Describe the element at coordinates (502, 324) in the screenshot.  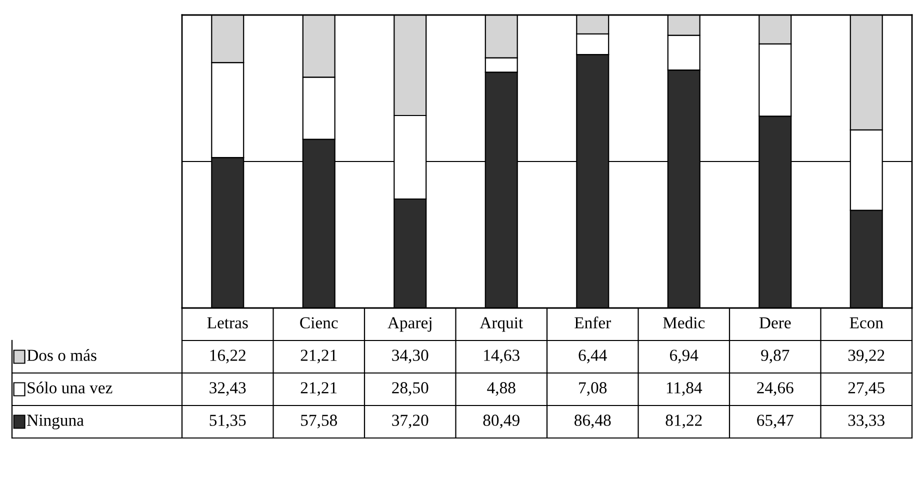
I see `x-tick-label: Arquit` at that location.